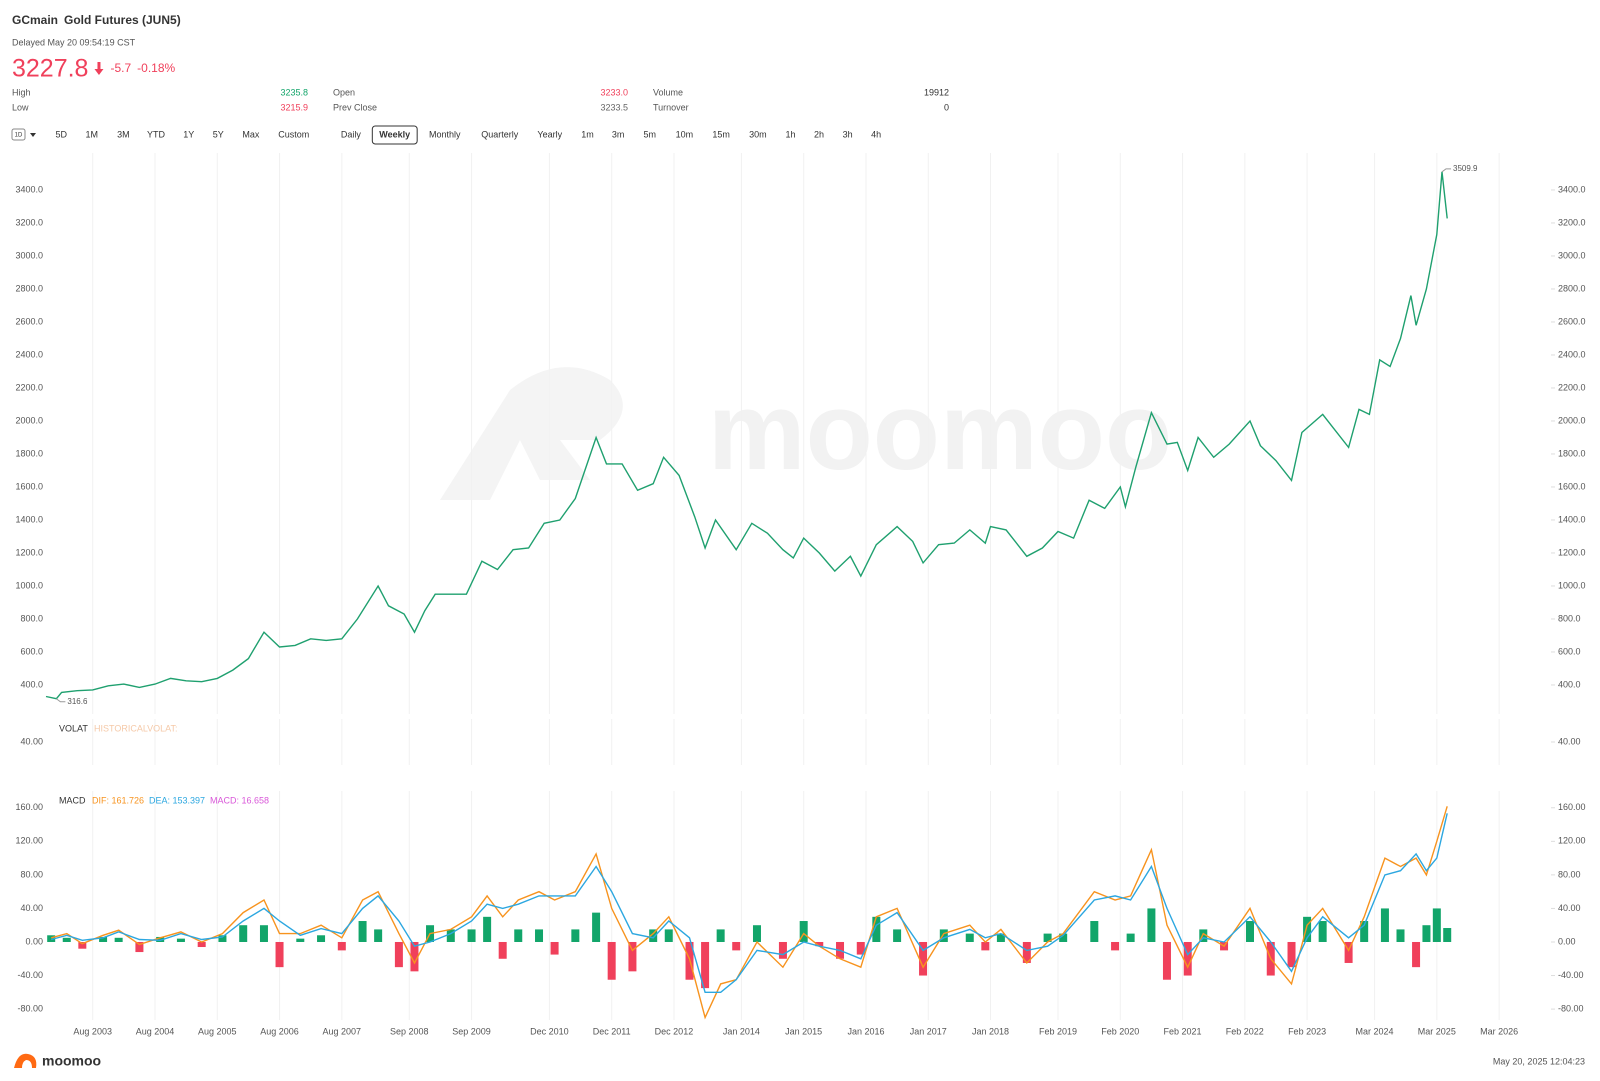 The height and width of the screenshot is (1081, 1600). What do you see at coordinates (21, 92) in the screenshot?
I see `stat-label: High` at bounding box center [21, 92].